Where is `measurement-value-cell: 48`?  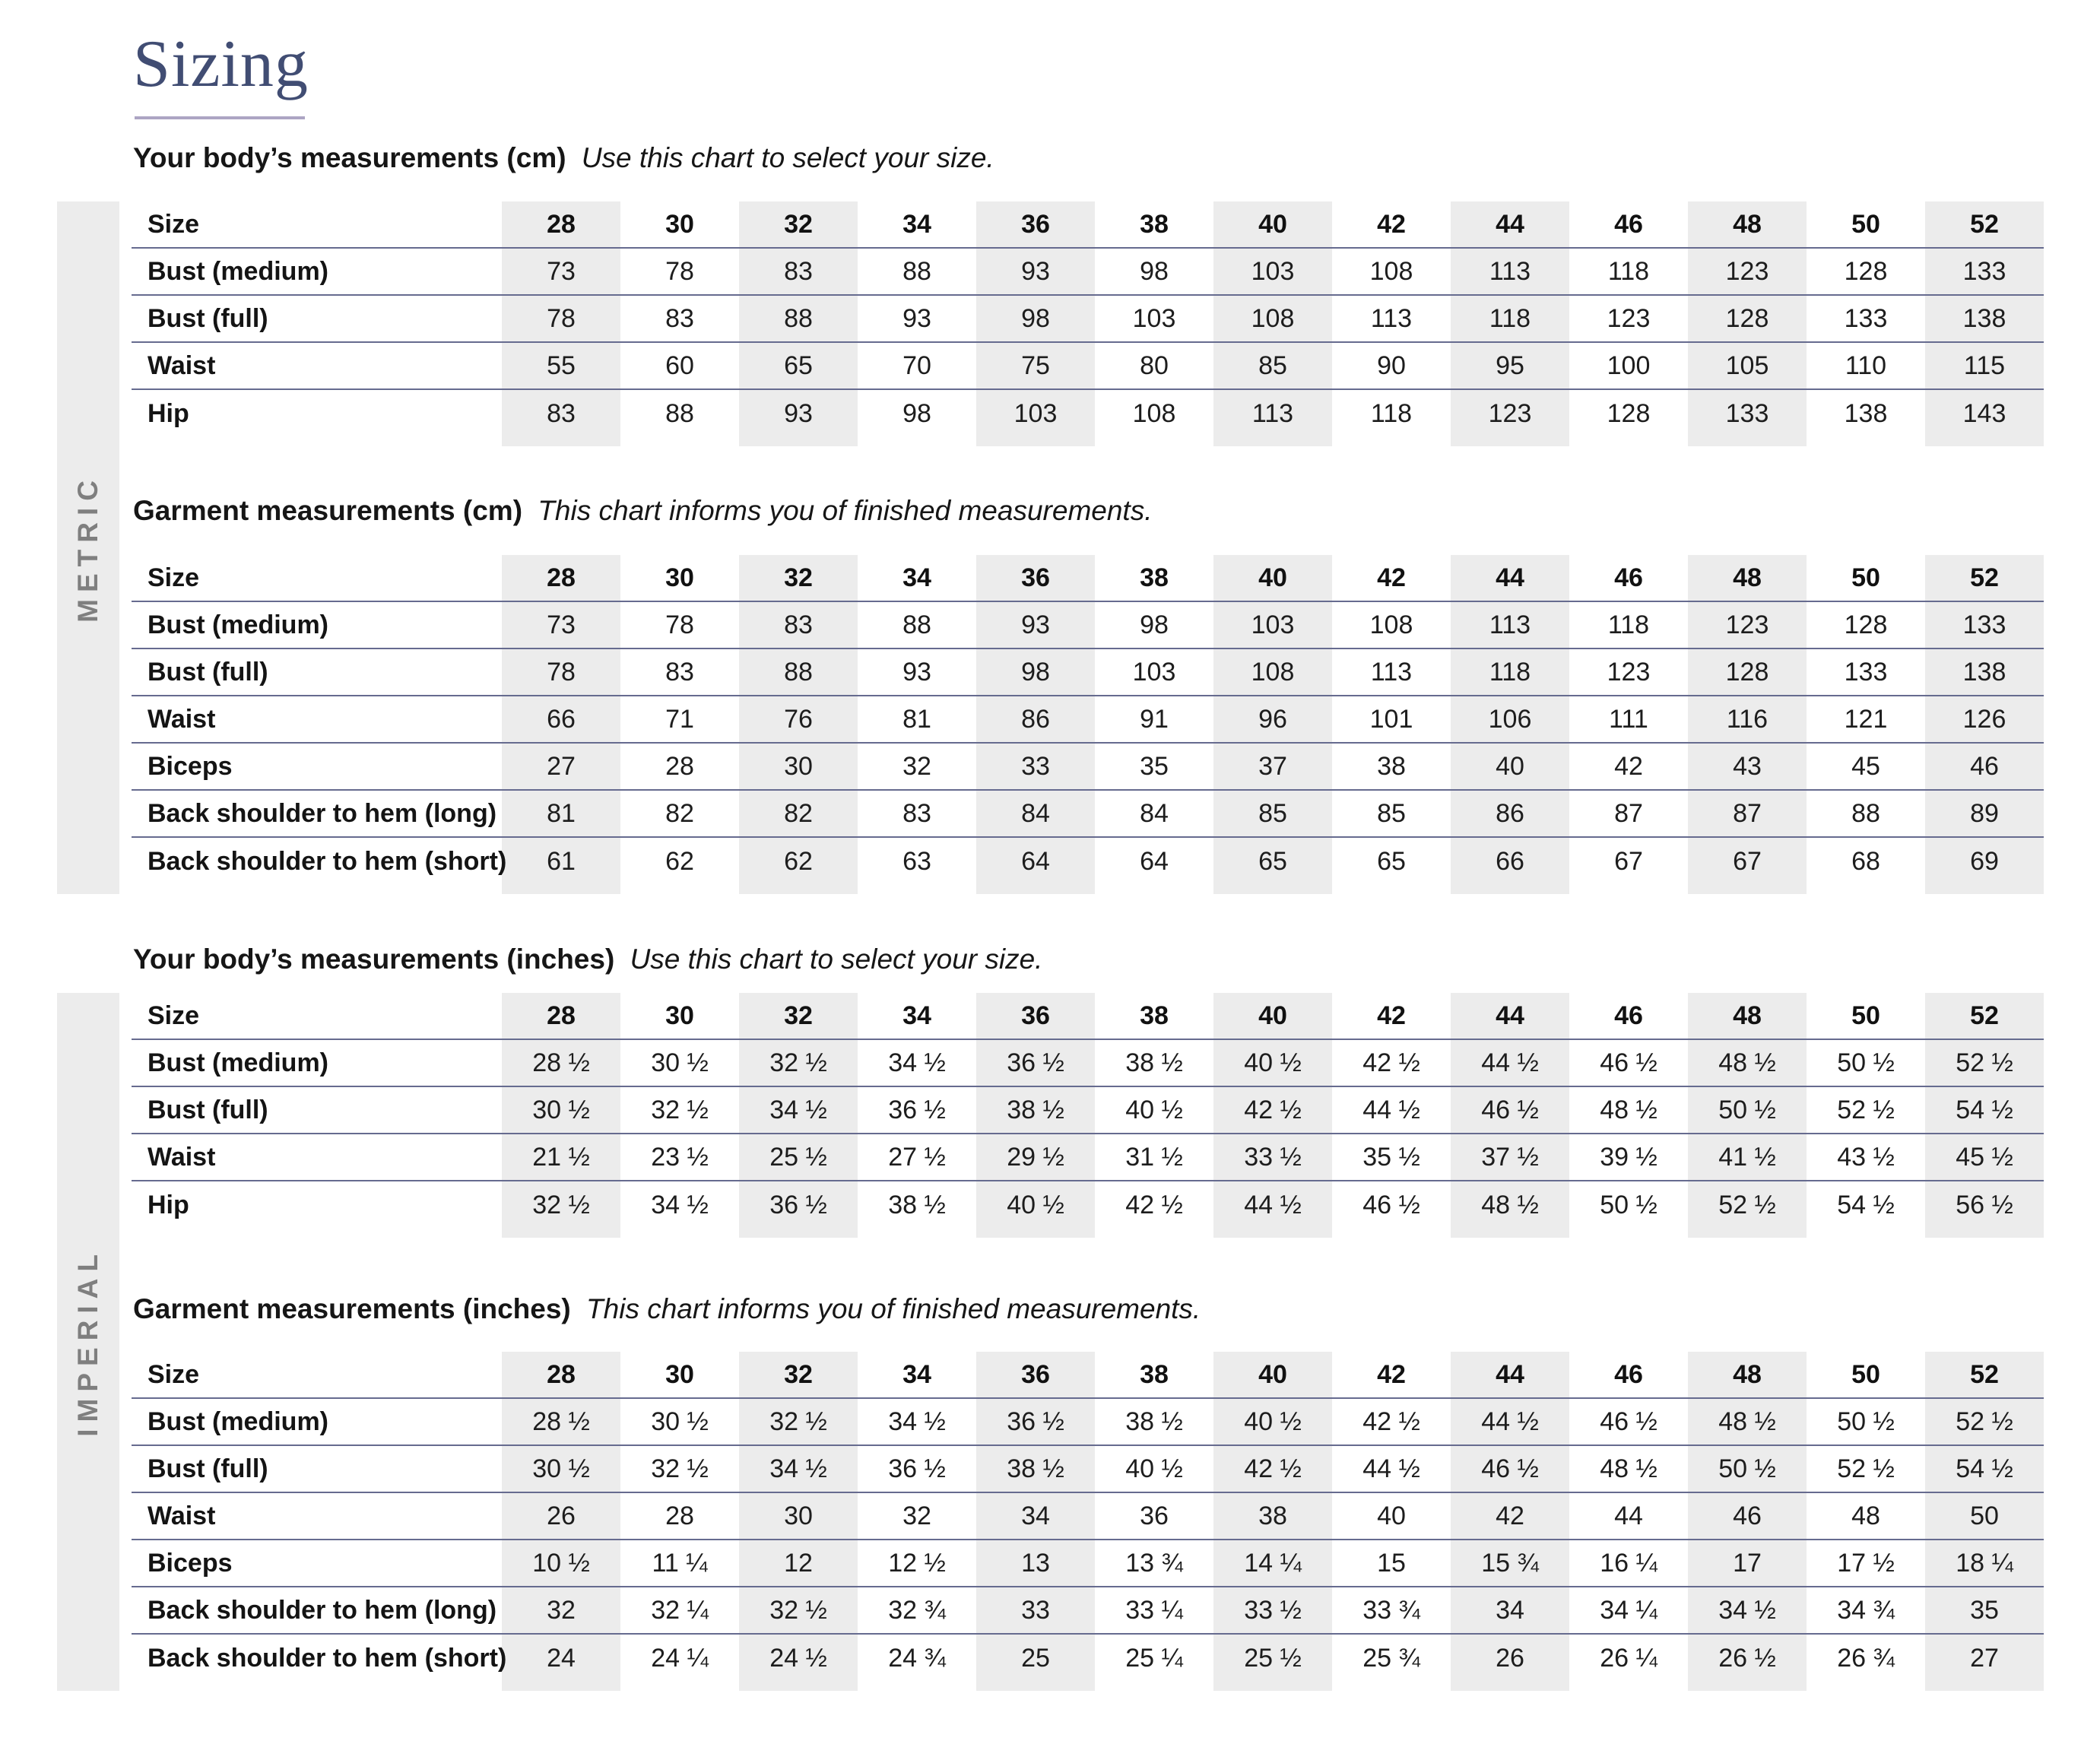
measurement-value-cell: 48 is located at coordinates (1866, 1515).